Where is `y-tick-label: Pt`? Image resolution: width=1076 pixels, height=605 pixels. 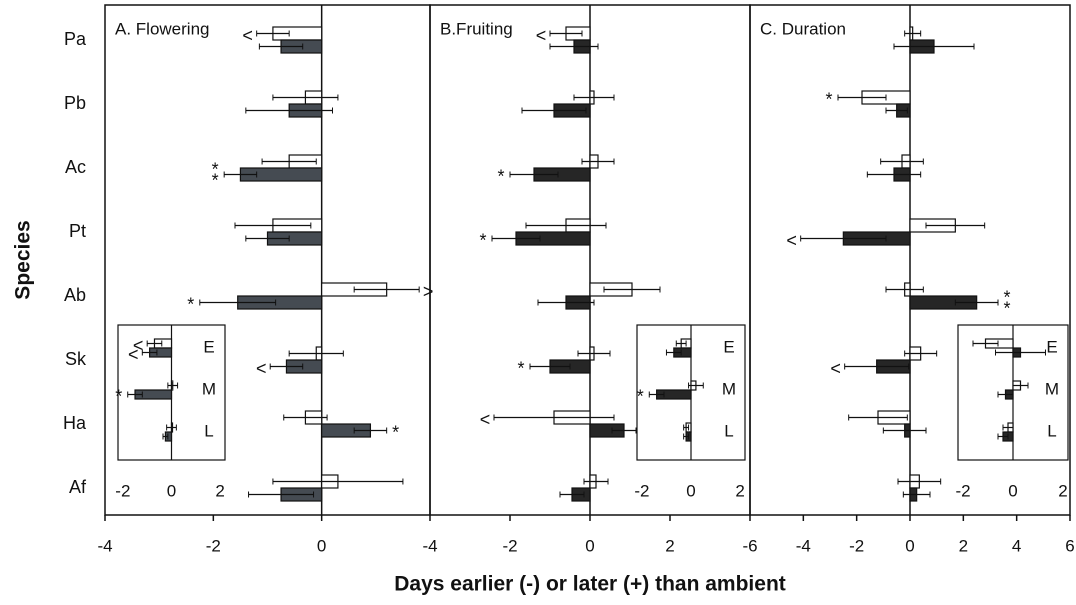
y-tick-label: Pt is located at coordinates (77, 231).